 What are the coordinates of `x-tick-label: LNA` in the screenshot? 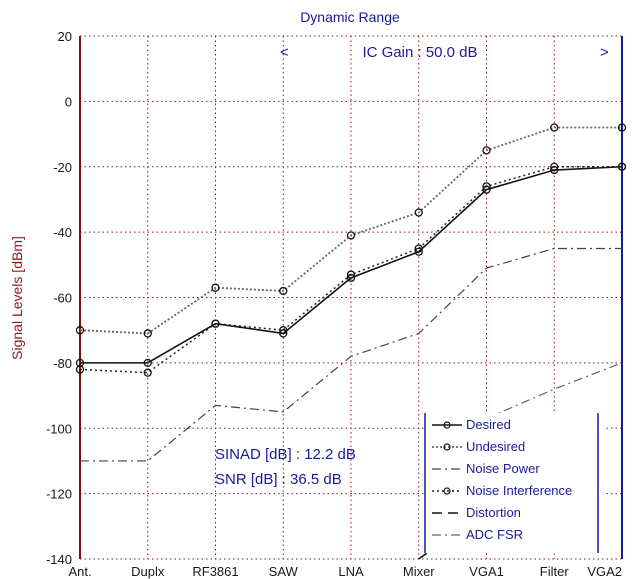 It's located at (351, 571).